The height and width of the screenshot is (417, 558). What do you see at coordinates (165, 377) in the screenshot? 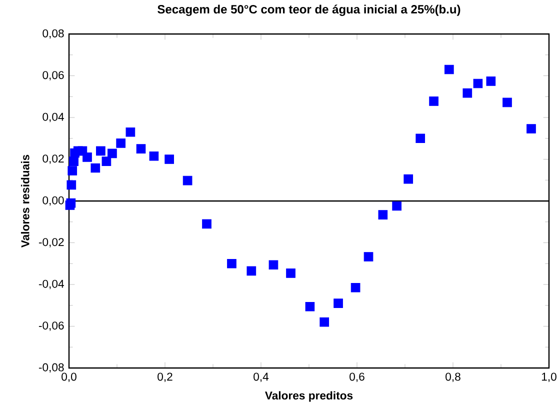
I see `x-tick-label: 0,2` at bounding box center [165, 377].